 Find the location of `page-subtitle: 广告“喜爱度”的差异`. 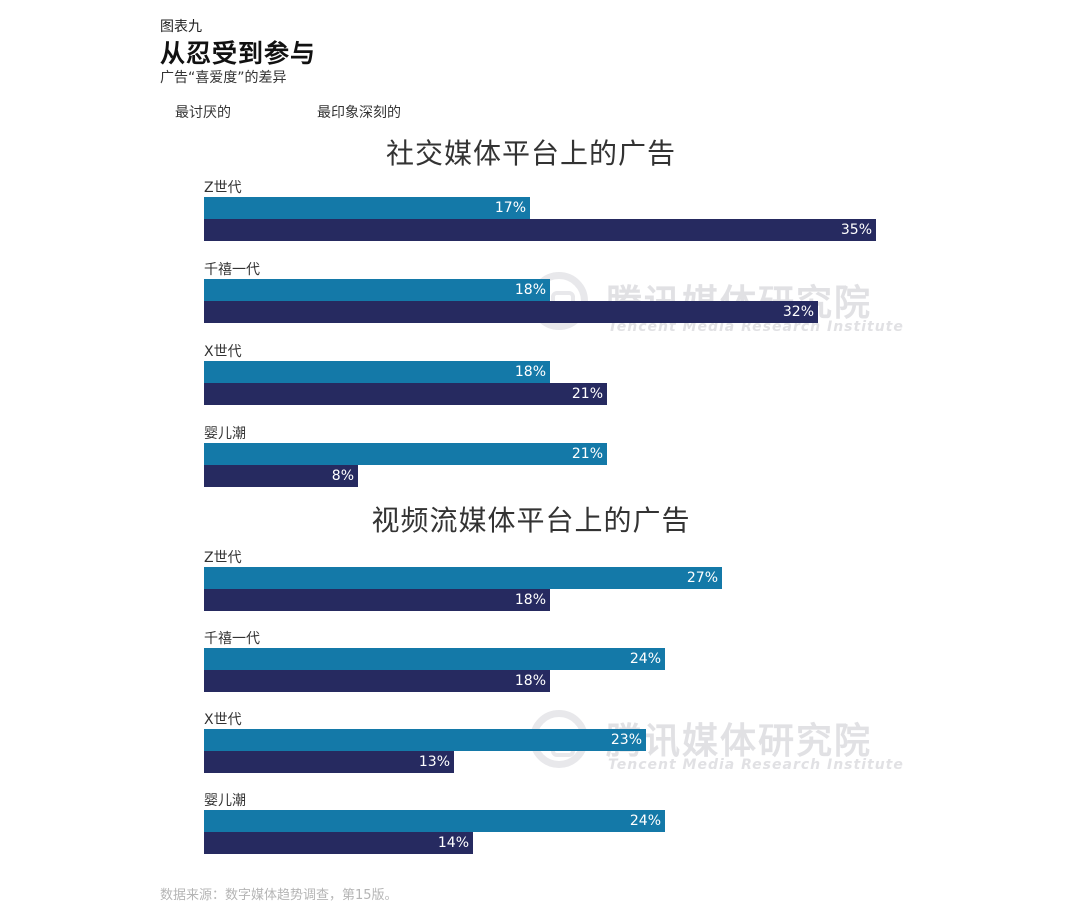

page-subtitle: 广告“喜爱度”的差异 is located at coordinates (223, 78).